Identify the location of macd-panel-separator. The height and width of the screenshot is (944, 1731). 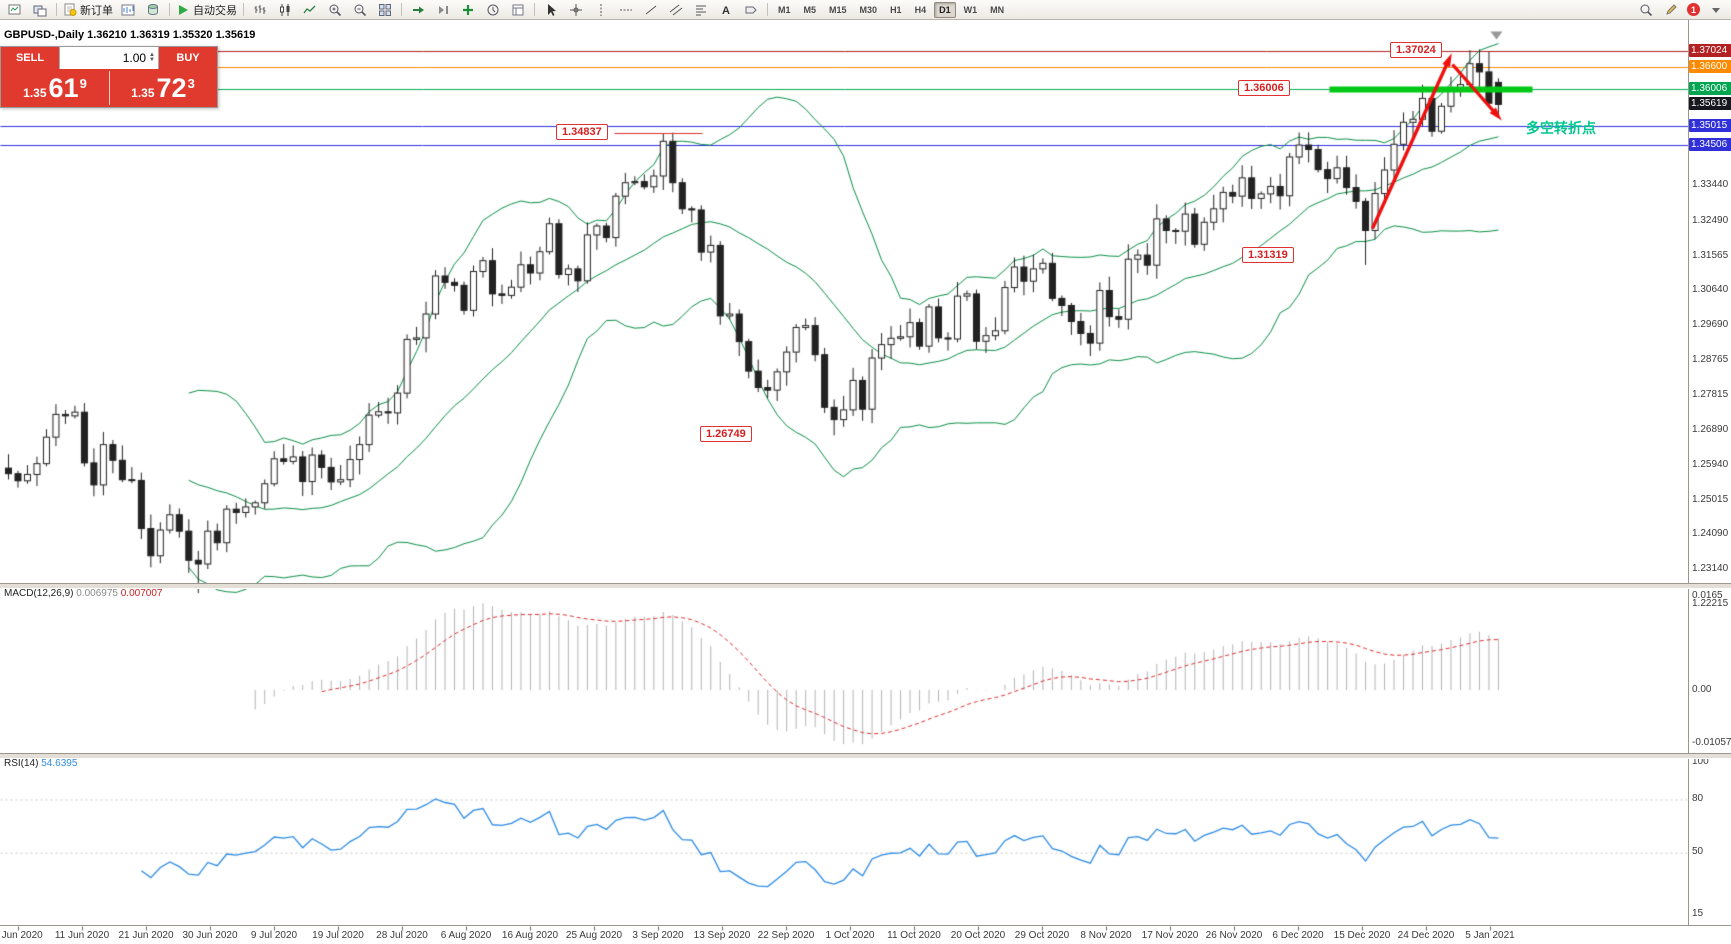
(865, 586).